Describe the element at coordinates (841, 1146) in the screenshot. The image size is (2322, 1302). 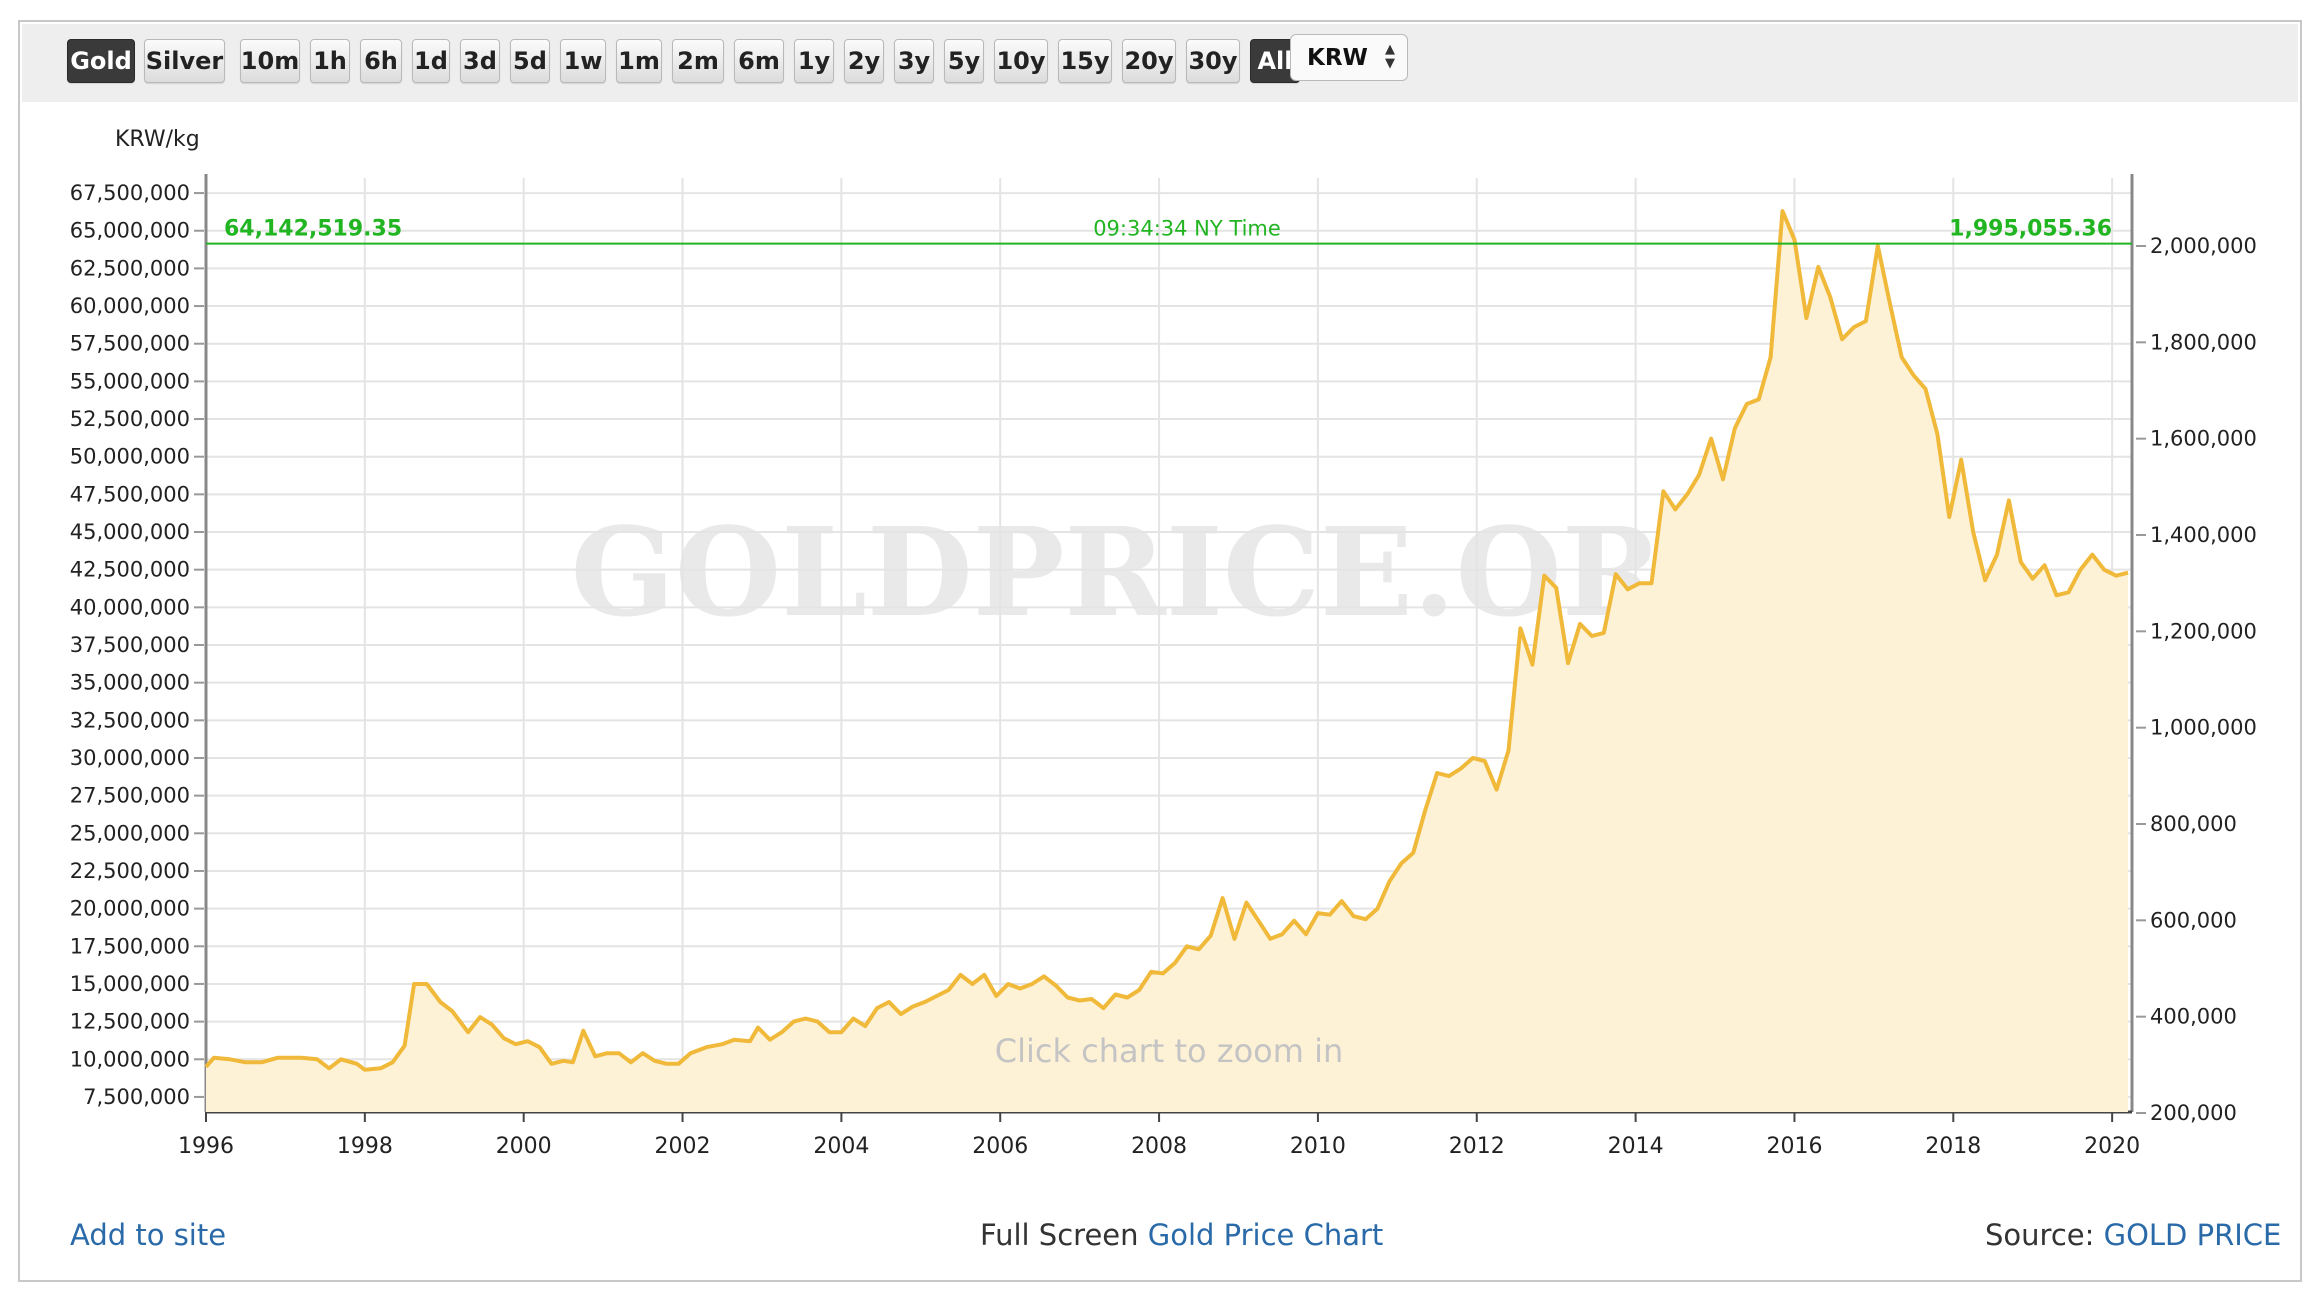
I see `x-tick-label: 2004` at that location.